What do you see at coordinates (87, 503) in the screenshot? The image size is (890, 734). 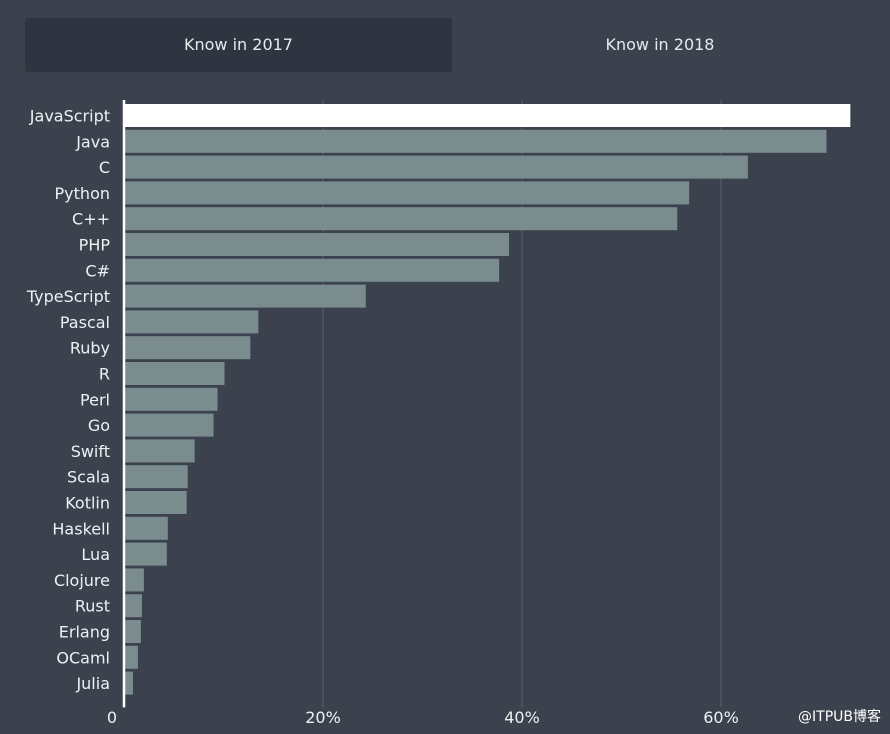 I see `category-label: Kotlin` at bounding box center [87, 503].